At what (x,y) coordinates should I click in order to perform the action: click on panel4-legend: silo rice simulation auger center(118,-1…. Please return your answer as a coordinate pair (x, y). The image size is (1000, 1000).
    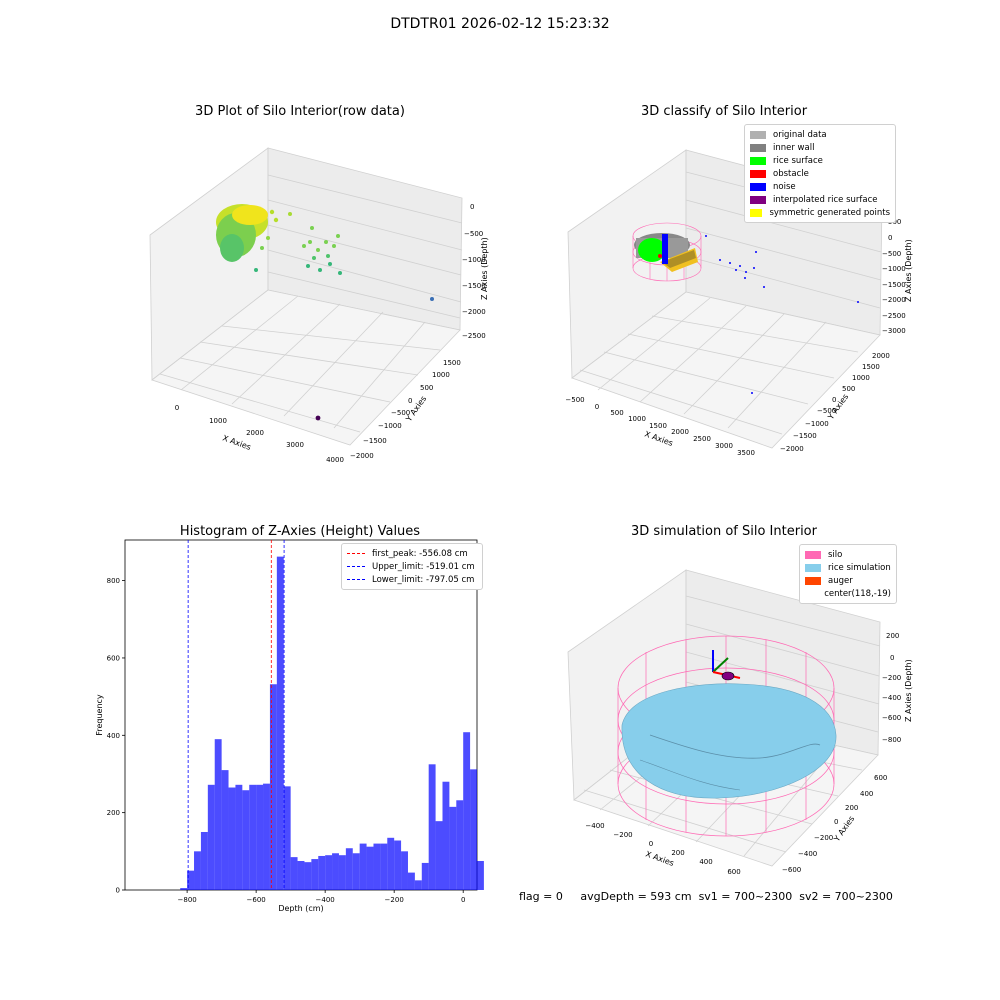
    Looking at the image, I should click on (848, 574).